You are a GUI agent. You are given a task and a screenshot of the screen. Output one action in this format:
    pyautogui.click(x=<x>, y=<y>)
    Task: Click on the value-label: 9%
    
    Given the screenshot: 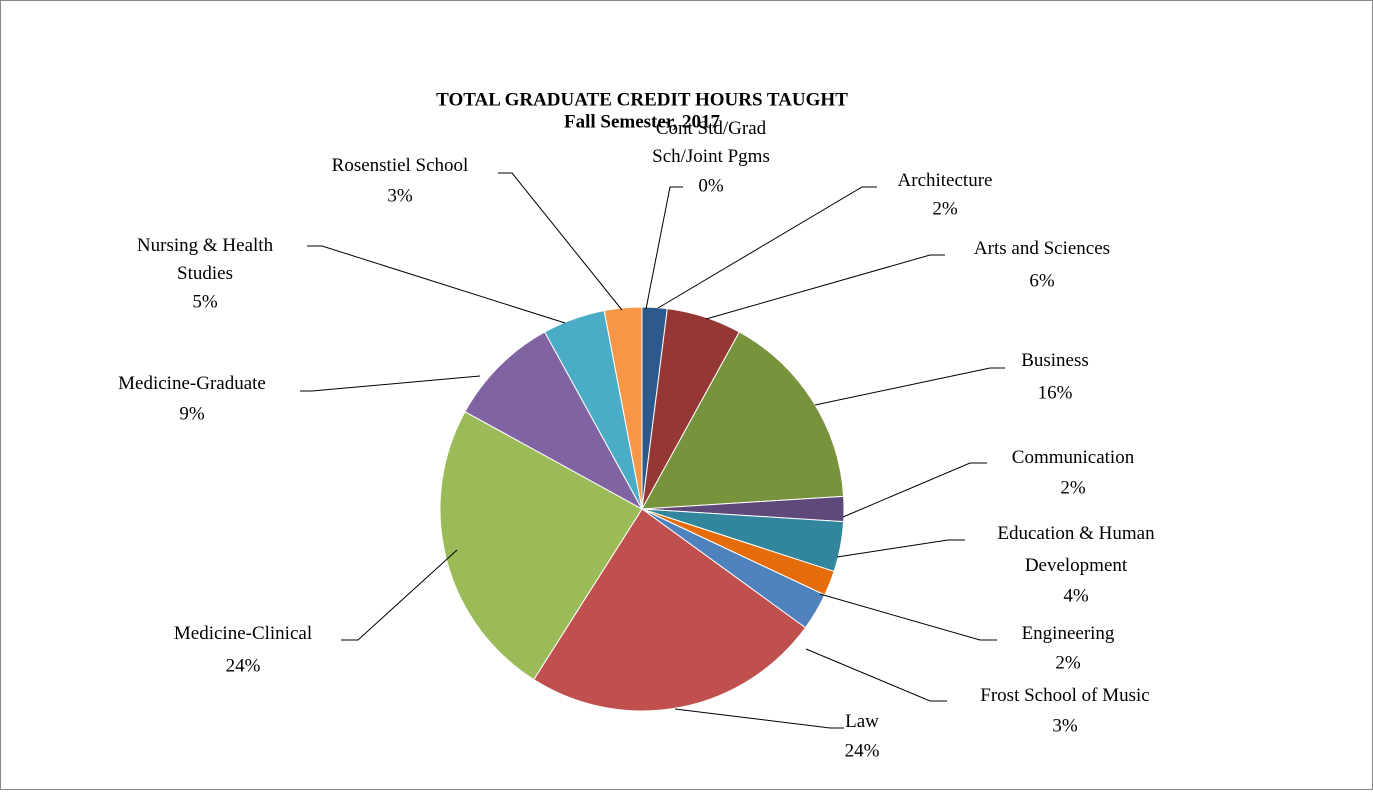 What is the action you would take?
    pyautogui.click(x=192, y=413)
    